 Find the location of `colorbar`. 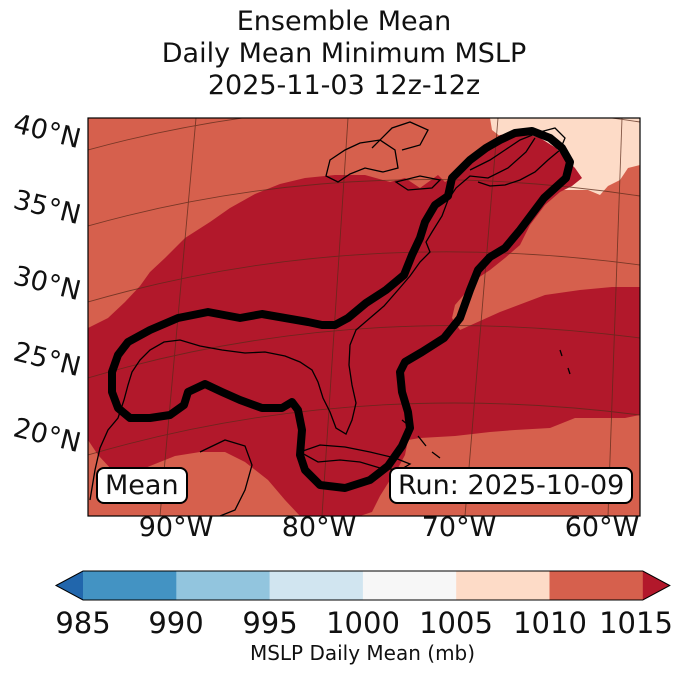

colorbar is located at coordinates (362, 585).